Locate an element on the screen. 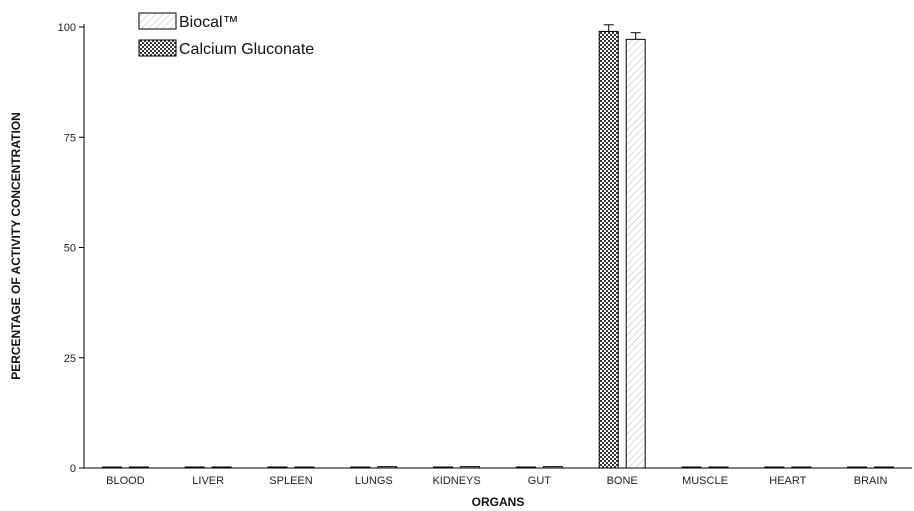 This screenshot has width=914, height=511. legend-swatch-calcium is located at coordinates (157, 48).